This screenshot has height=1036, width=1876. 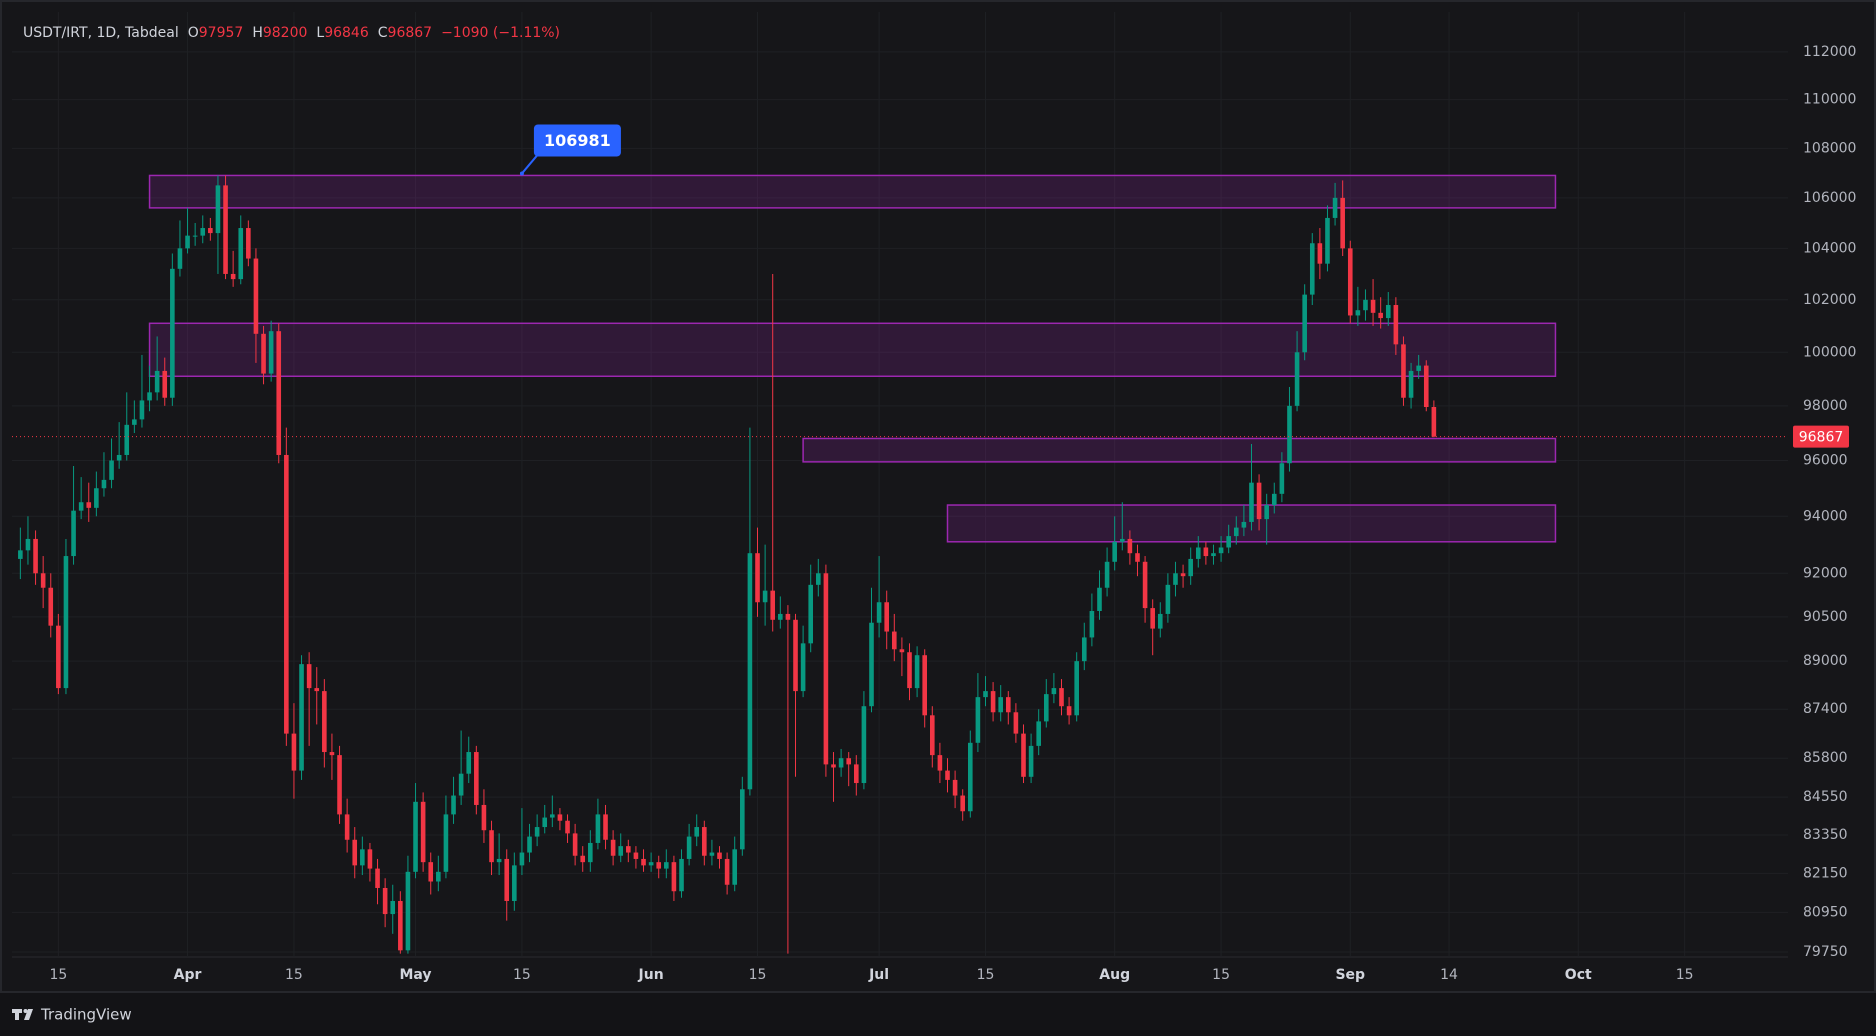 What do you see at coordinates (1829, 100) in the screenshot?
I see `y-tick-label: 110000` at bounding box center [1829, 100].